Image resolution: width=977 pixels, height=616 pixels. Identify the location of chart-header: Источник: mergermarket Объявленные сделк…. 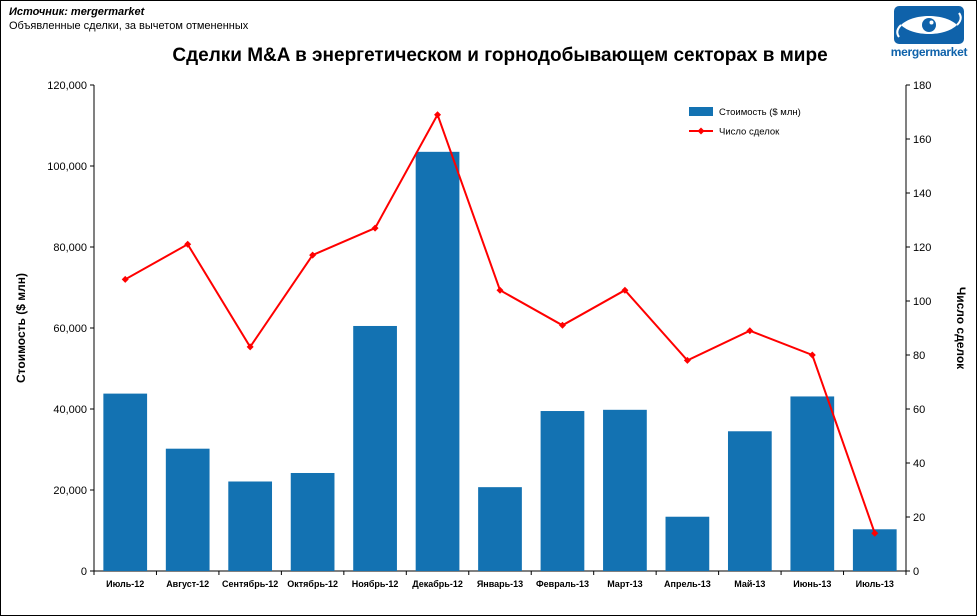
(128, 19).